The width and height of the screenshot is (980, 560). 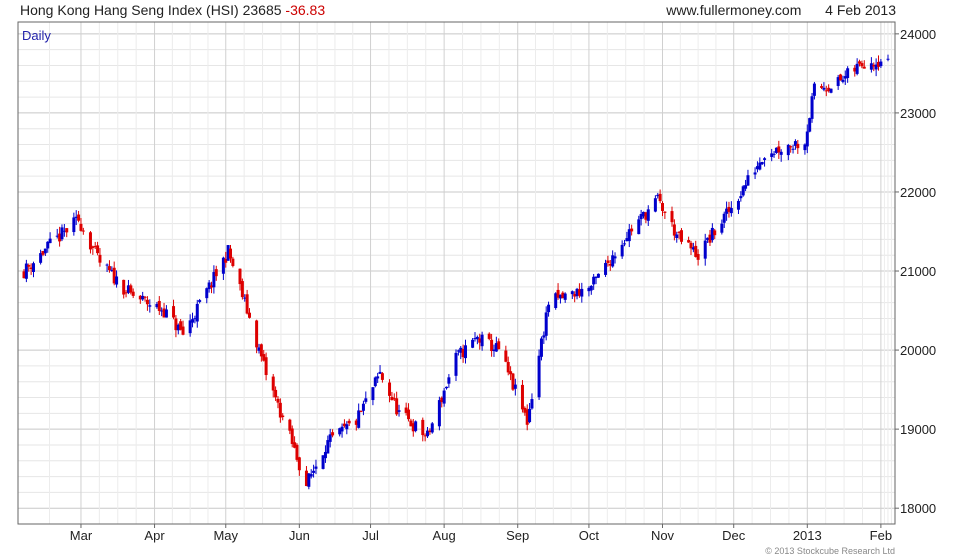 I want to click on x-tick-label: Jul, so click(x=370, y=535).